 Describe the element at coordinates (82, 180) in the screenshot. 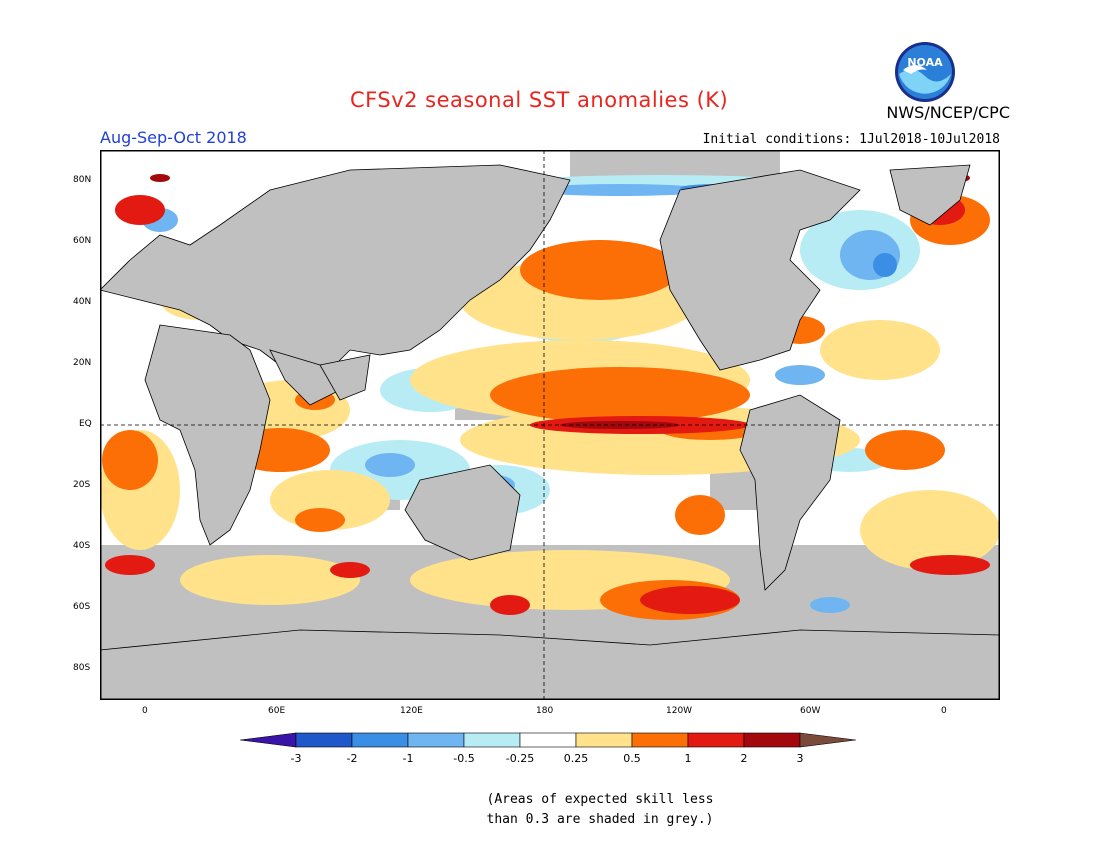

I see `lat-label: 80N` at that location.